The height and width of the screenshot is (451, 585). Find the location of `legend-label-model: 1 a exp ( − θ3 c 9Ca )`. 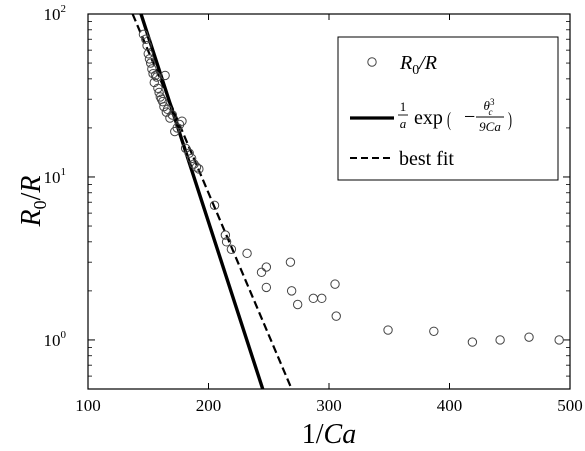

legend-label-model: 1 a exp ( − θ3 c 9Ca ) is located at coordinates (455, 115).